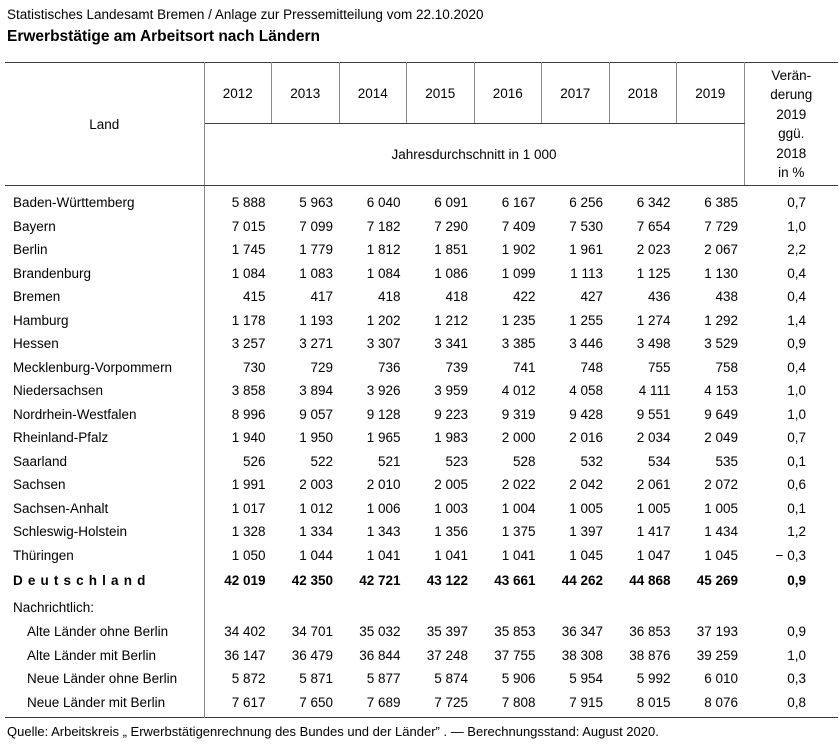  I want to click on change-cell: 0,7, so click(796, 438).